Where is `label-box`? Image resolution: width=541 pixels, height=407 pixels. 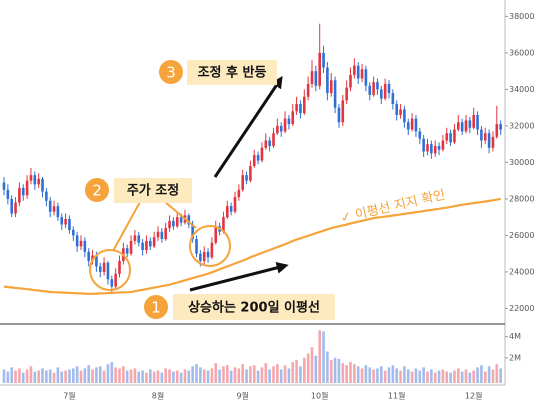 label-box is located at coordinates (153, 190).